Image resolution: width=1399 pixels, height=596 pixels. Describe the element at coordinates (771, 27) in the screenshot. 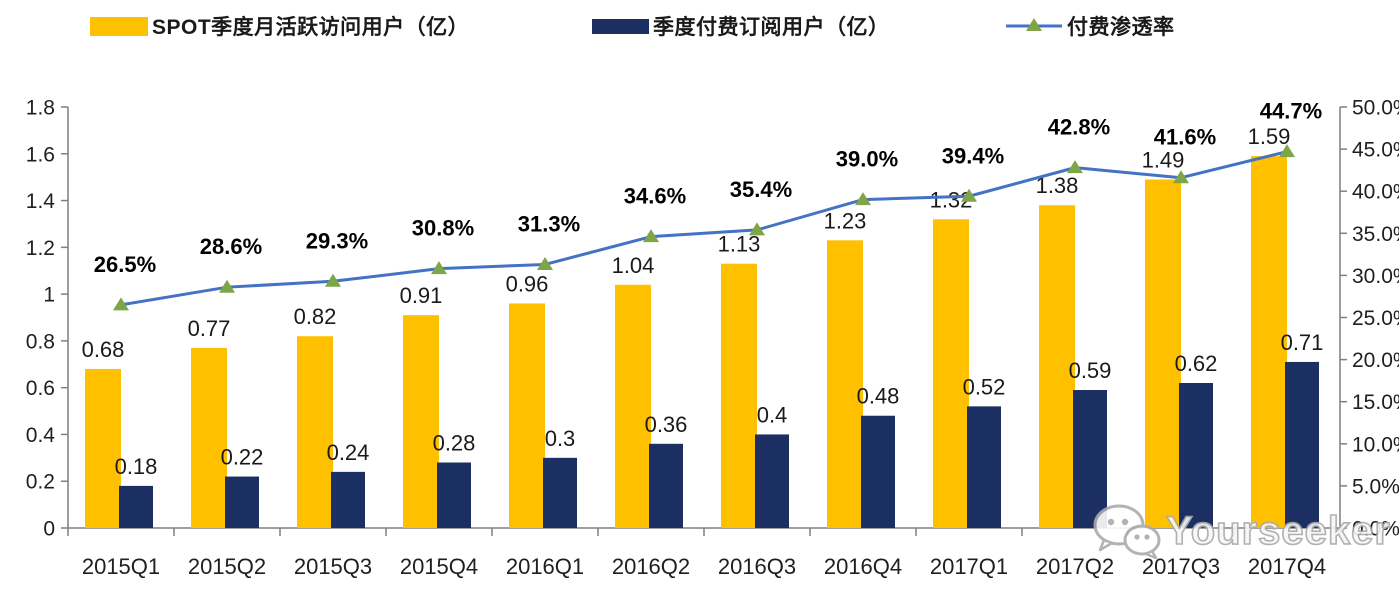

I see `legend-label-subscribers: 季度付费订阅用户（亿）` at that location.